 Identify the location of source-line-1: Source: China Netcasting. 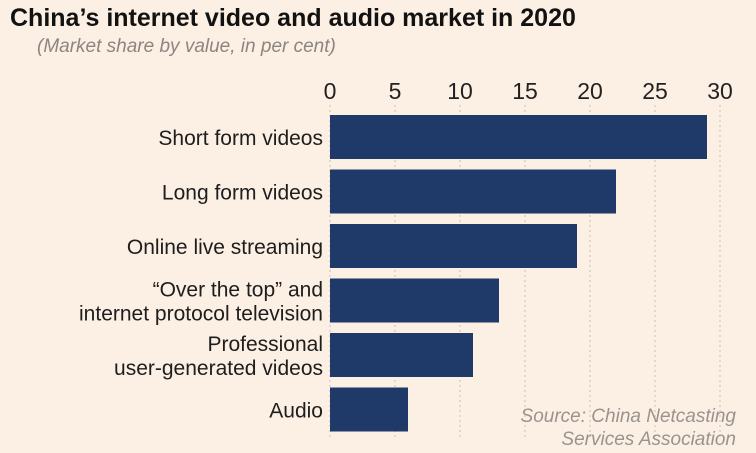
(628, 416).